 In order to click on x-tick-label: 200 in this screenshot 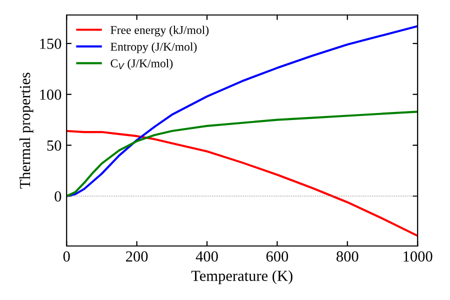, I will do `click(137, 256)`.